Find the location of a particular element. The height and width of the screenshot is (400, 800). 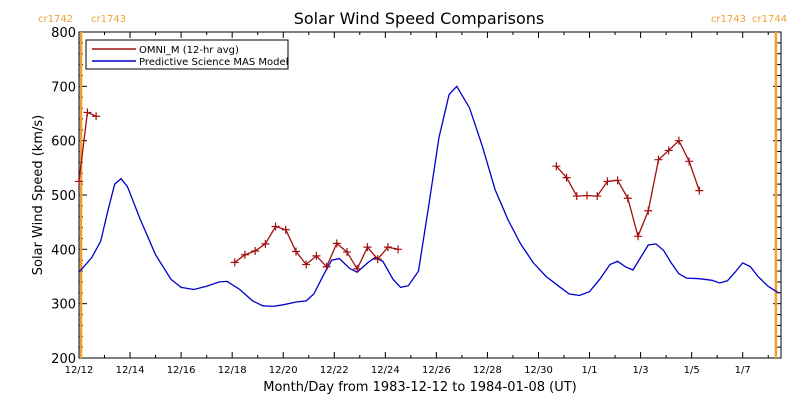

y-tick-label: 200 is located at coordinates (63, 359).